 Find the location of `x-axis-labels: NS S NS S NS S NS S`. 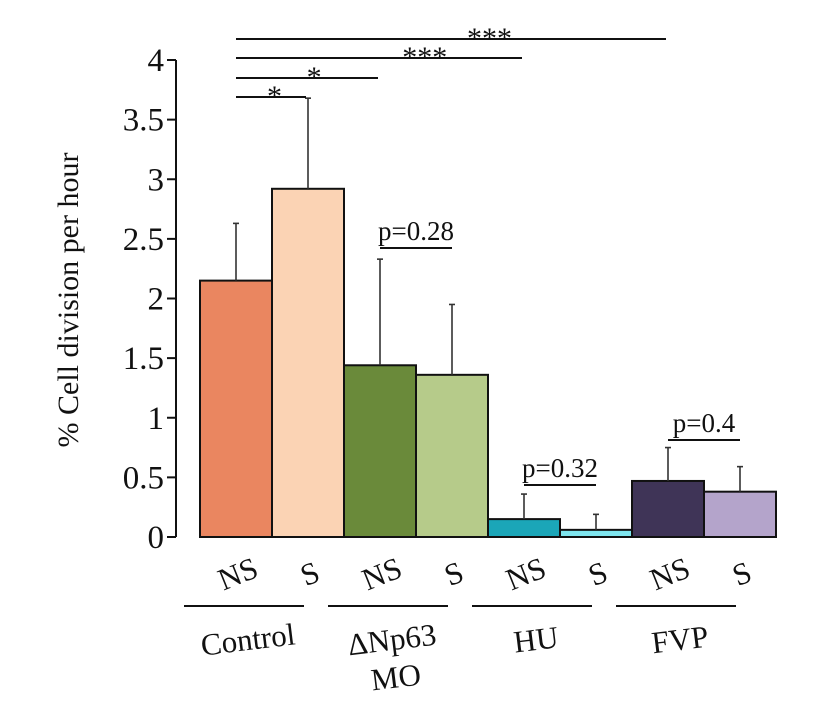

x-axis-labels: NS S NS S NS S NS S is located at coordinates (484, 573).